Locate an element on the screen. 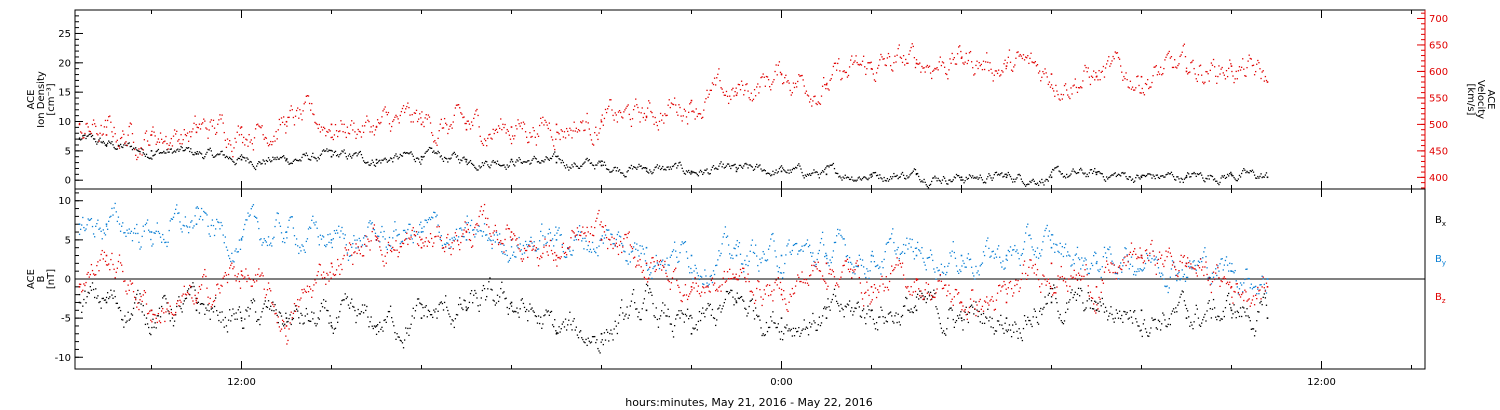 This screenshot has width=1500, height=410. y-axis-label: ACE is located at coordinates (31, 279).